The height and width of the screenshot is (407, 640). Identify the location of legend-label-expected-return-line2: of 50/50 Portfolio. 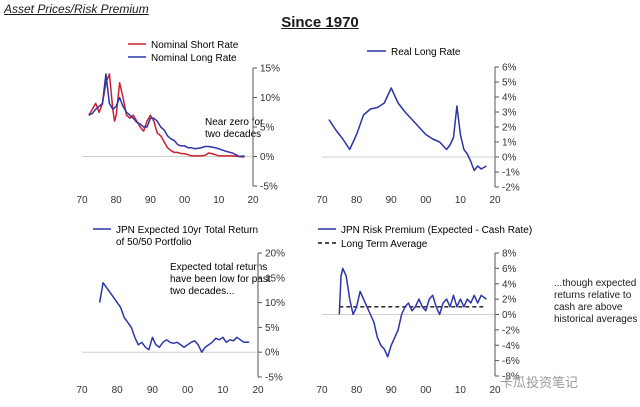
(154, 242).